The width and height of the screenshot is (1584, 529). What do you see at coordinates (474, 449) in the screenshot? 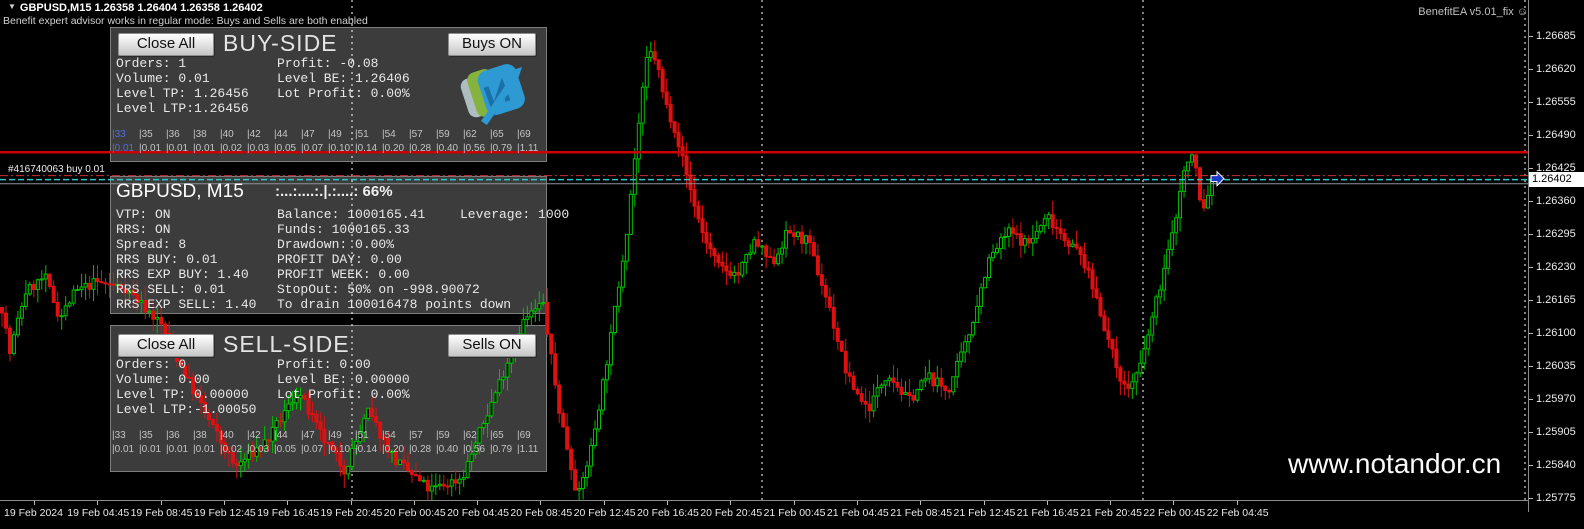
I see `grid-cell: |0.56` at bounding box center [474, 449].